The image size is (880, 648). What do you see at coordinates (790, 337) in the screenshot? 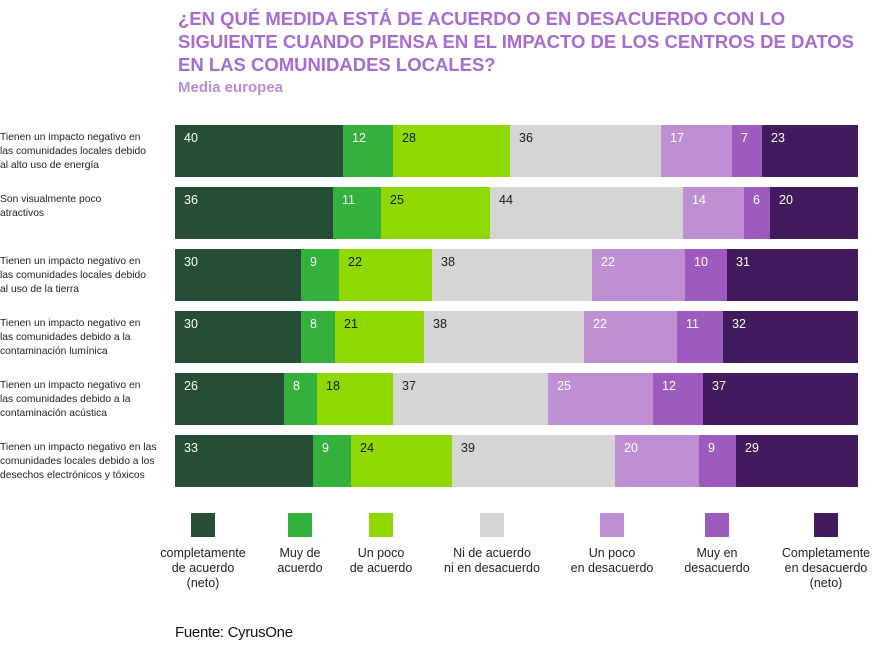
I see `bar-segment: 32` at bounding box center [790, 337].